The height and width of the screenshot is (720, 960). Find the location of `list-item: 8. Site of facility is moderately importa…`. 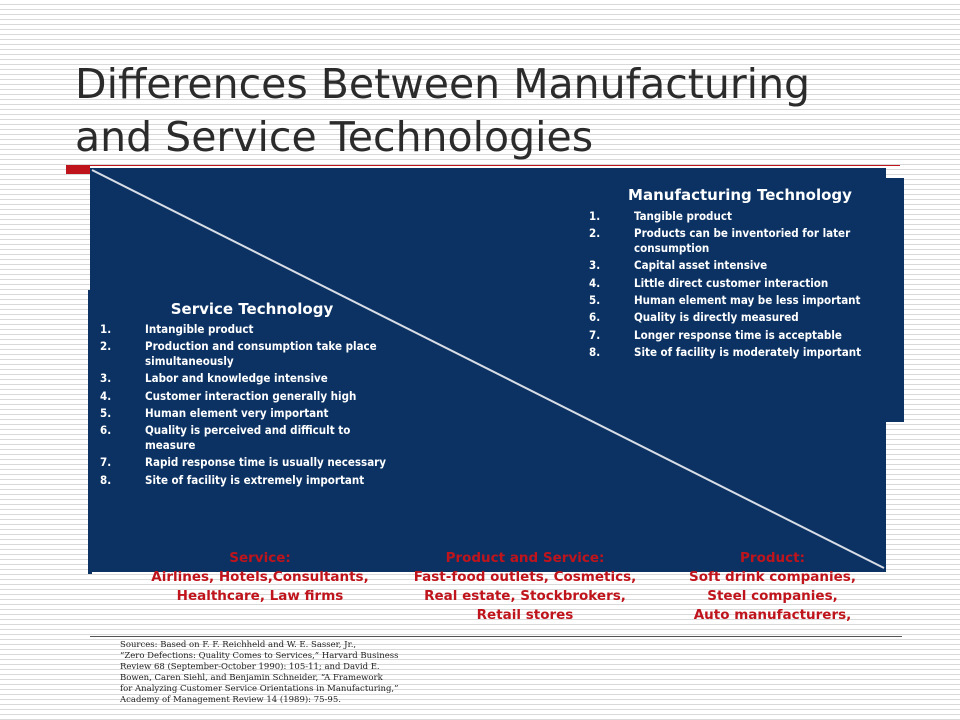

list-item: 8. Site of facility is moderately importa… is located at coordinates (739, 352).